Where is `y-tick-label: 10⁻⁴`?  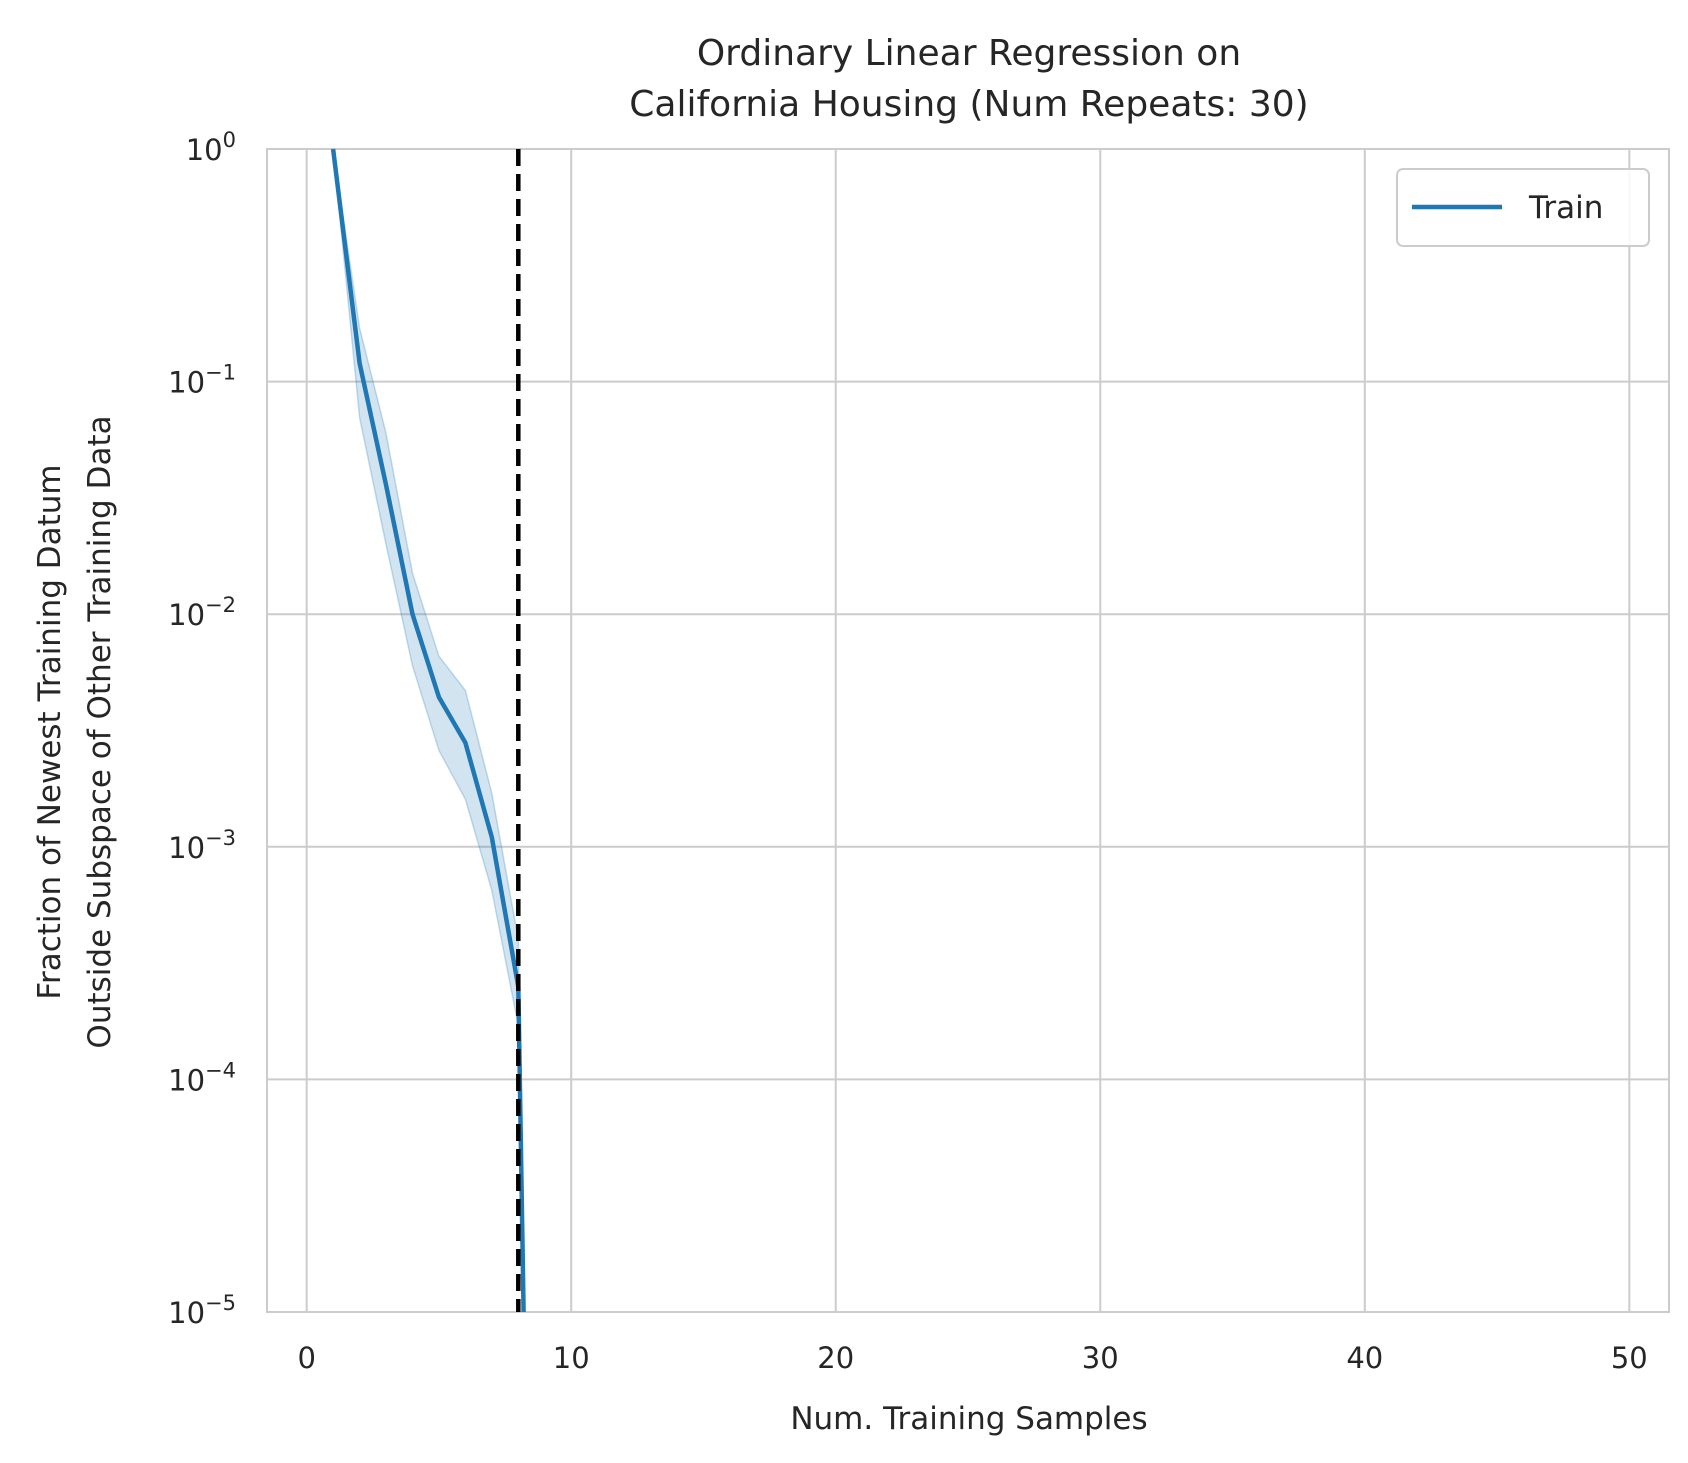 y-tick-label: 10⁻⁴ is located at coordinates (202, 1077).